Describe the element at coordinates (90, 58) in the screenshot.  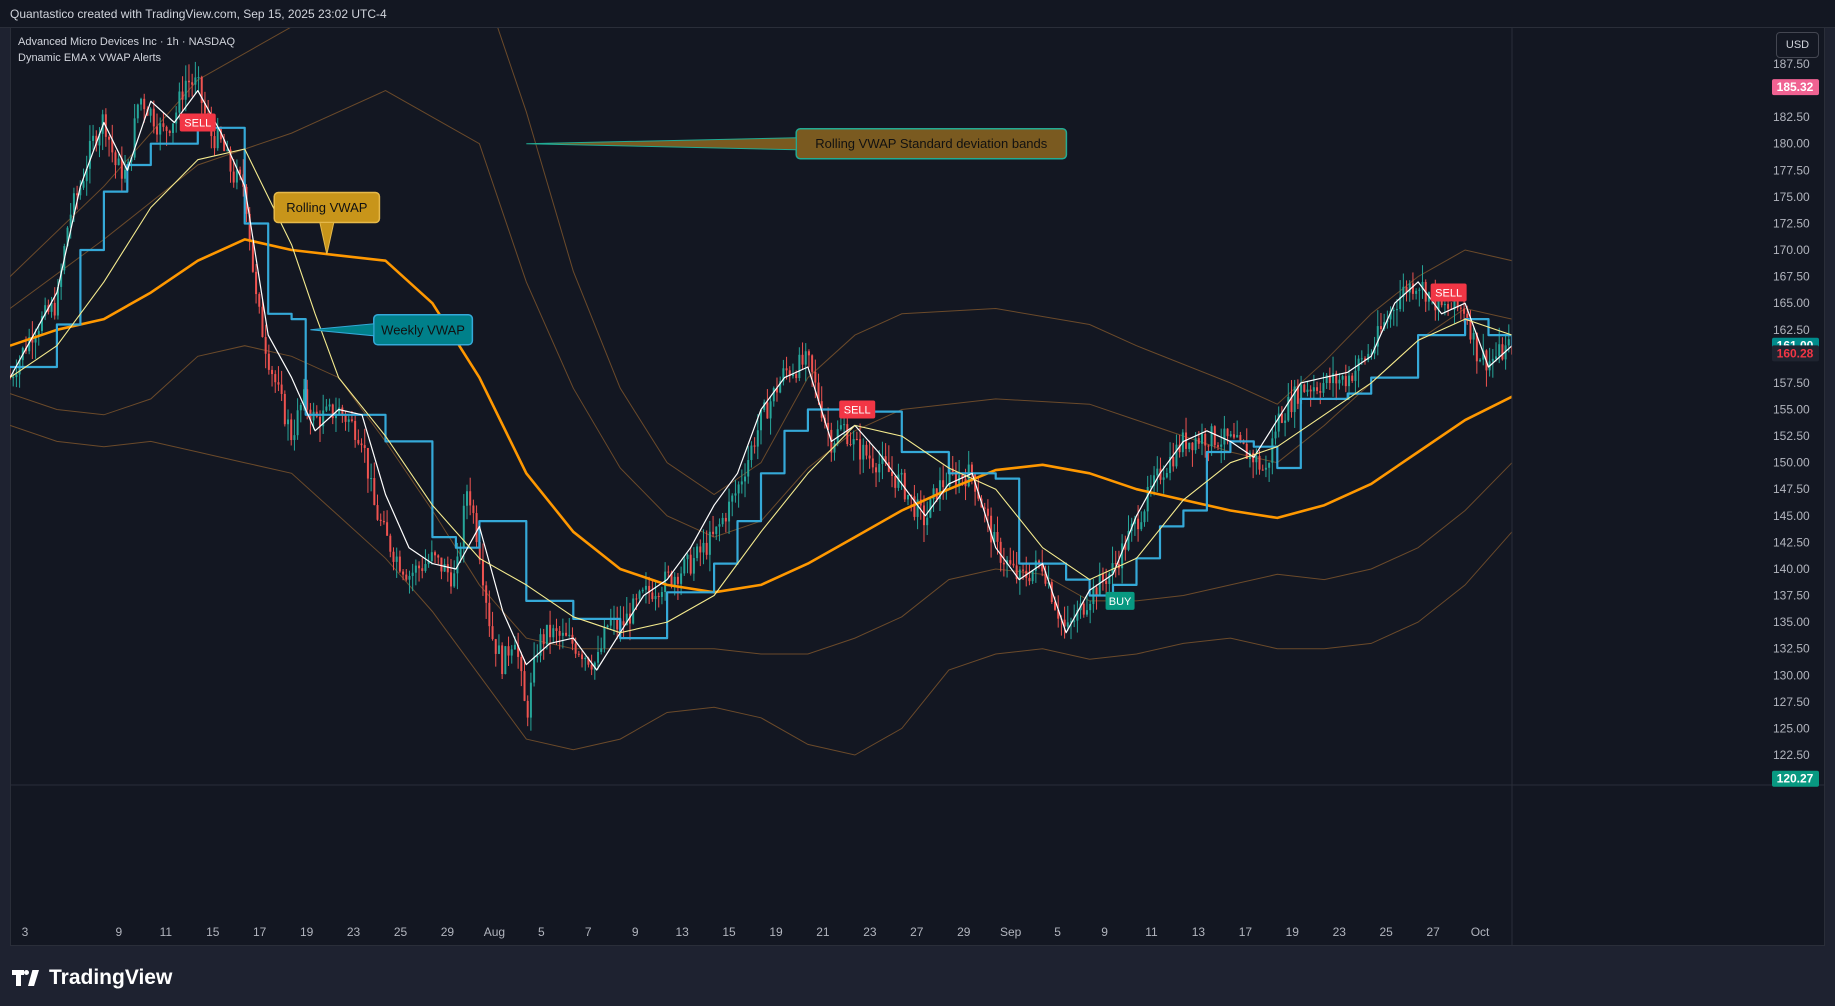
I see `indicator-title: Dynamic EMA x VWAP Alerts` at that location.